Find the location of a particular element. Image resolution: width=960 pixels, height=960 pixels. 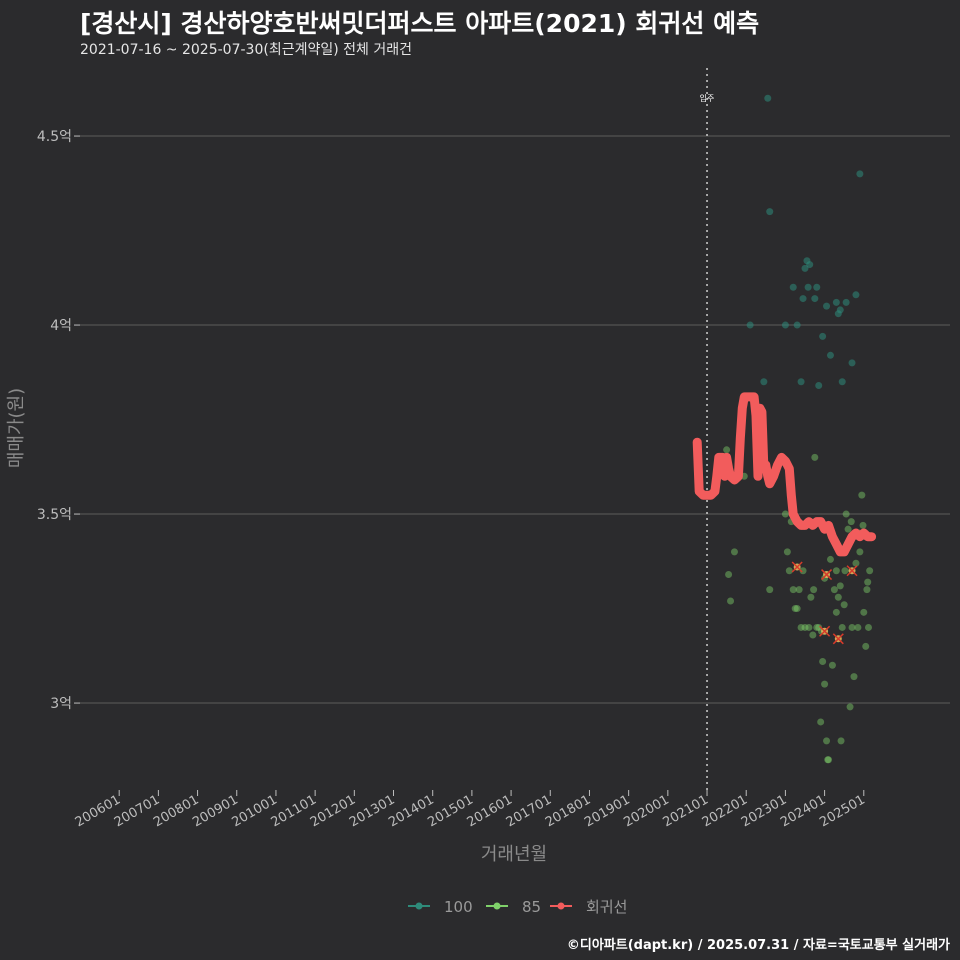

legend-label: 85 is located at coordinates (531, 907).